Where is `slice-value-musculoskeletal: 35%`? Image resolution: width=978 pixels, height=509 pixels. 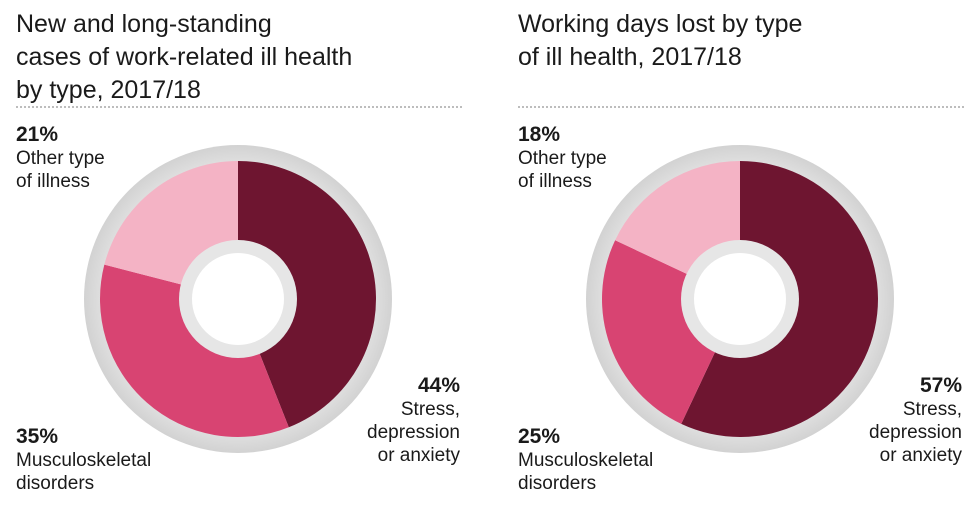
slice-value-musculoskeletal: 35% is located at coordinates (37, 436).